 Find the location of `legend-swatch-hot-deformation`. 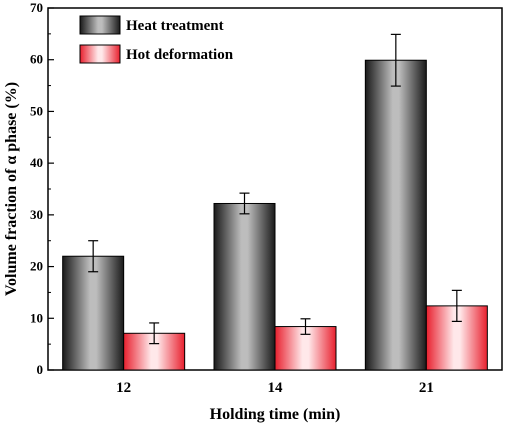

legend-swatch-hot-deformation is located at coordinates (100, 54).